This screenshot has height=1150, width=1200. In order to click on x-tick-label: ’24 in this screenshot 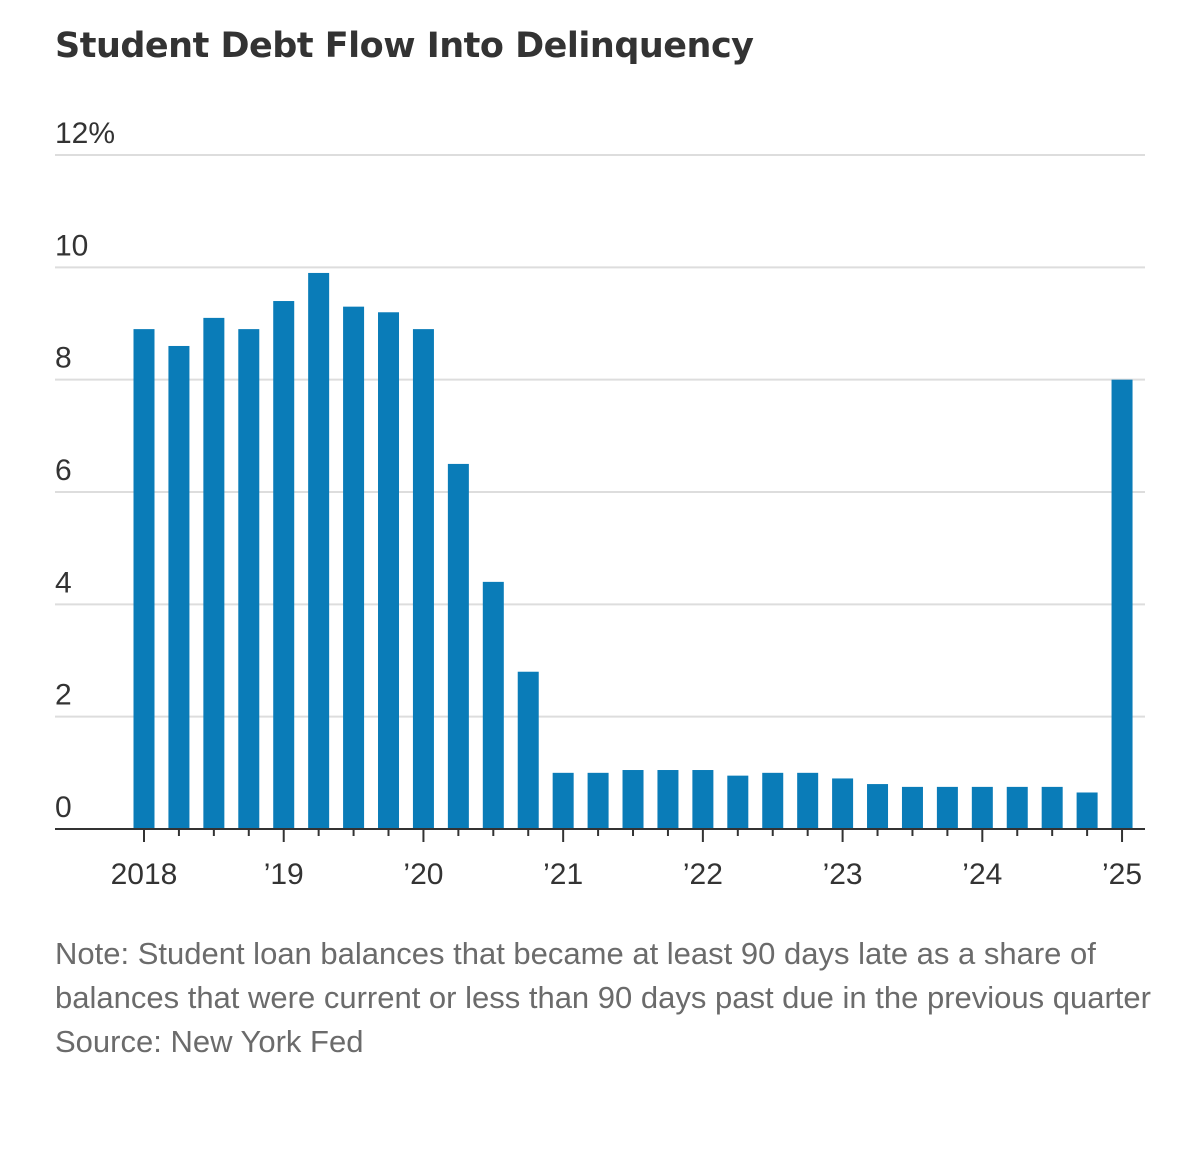, I will do `click(982, 874)`.